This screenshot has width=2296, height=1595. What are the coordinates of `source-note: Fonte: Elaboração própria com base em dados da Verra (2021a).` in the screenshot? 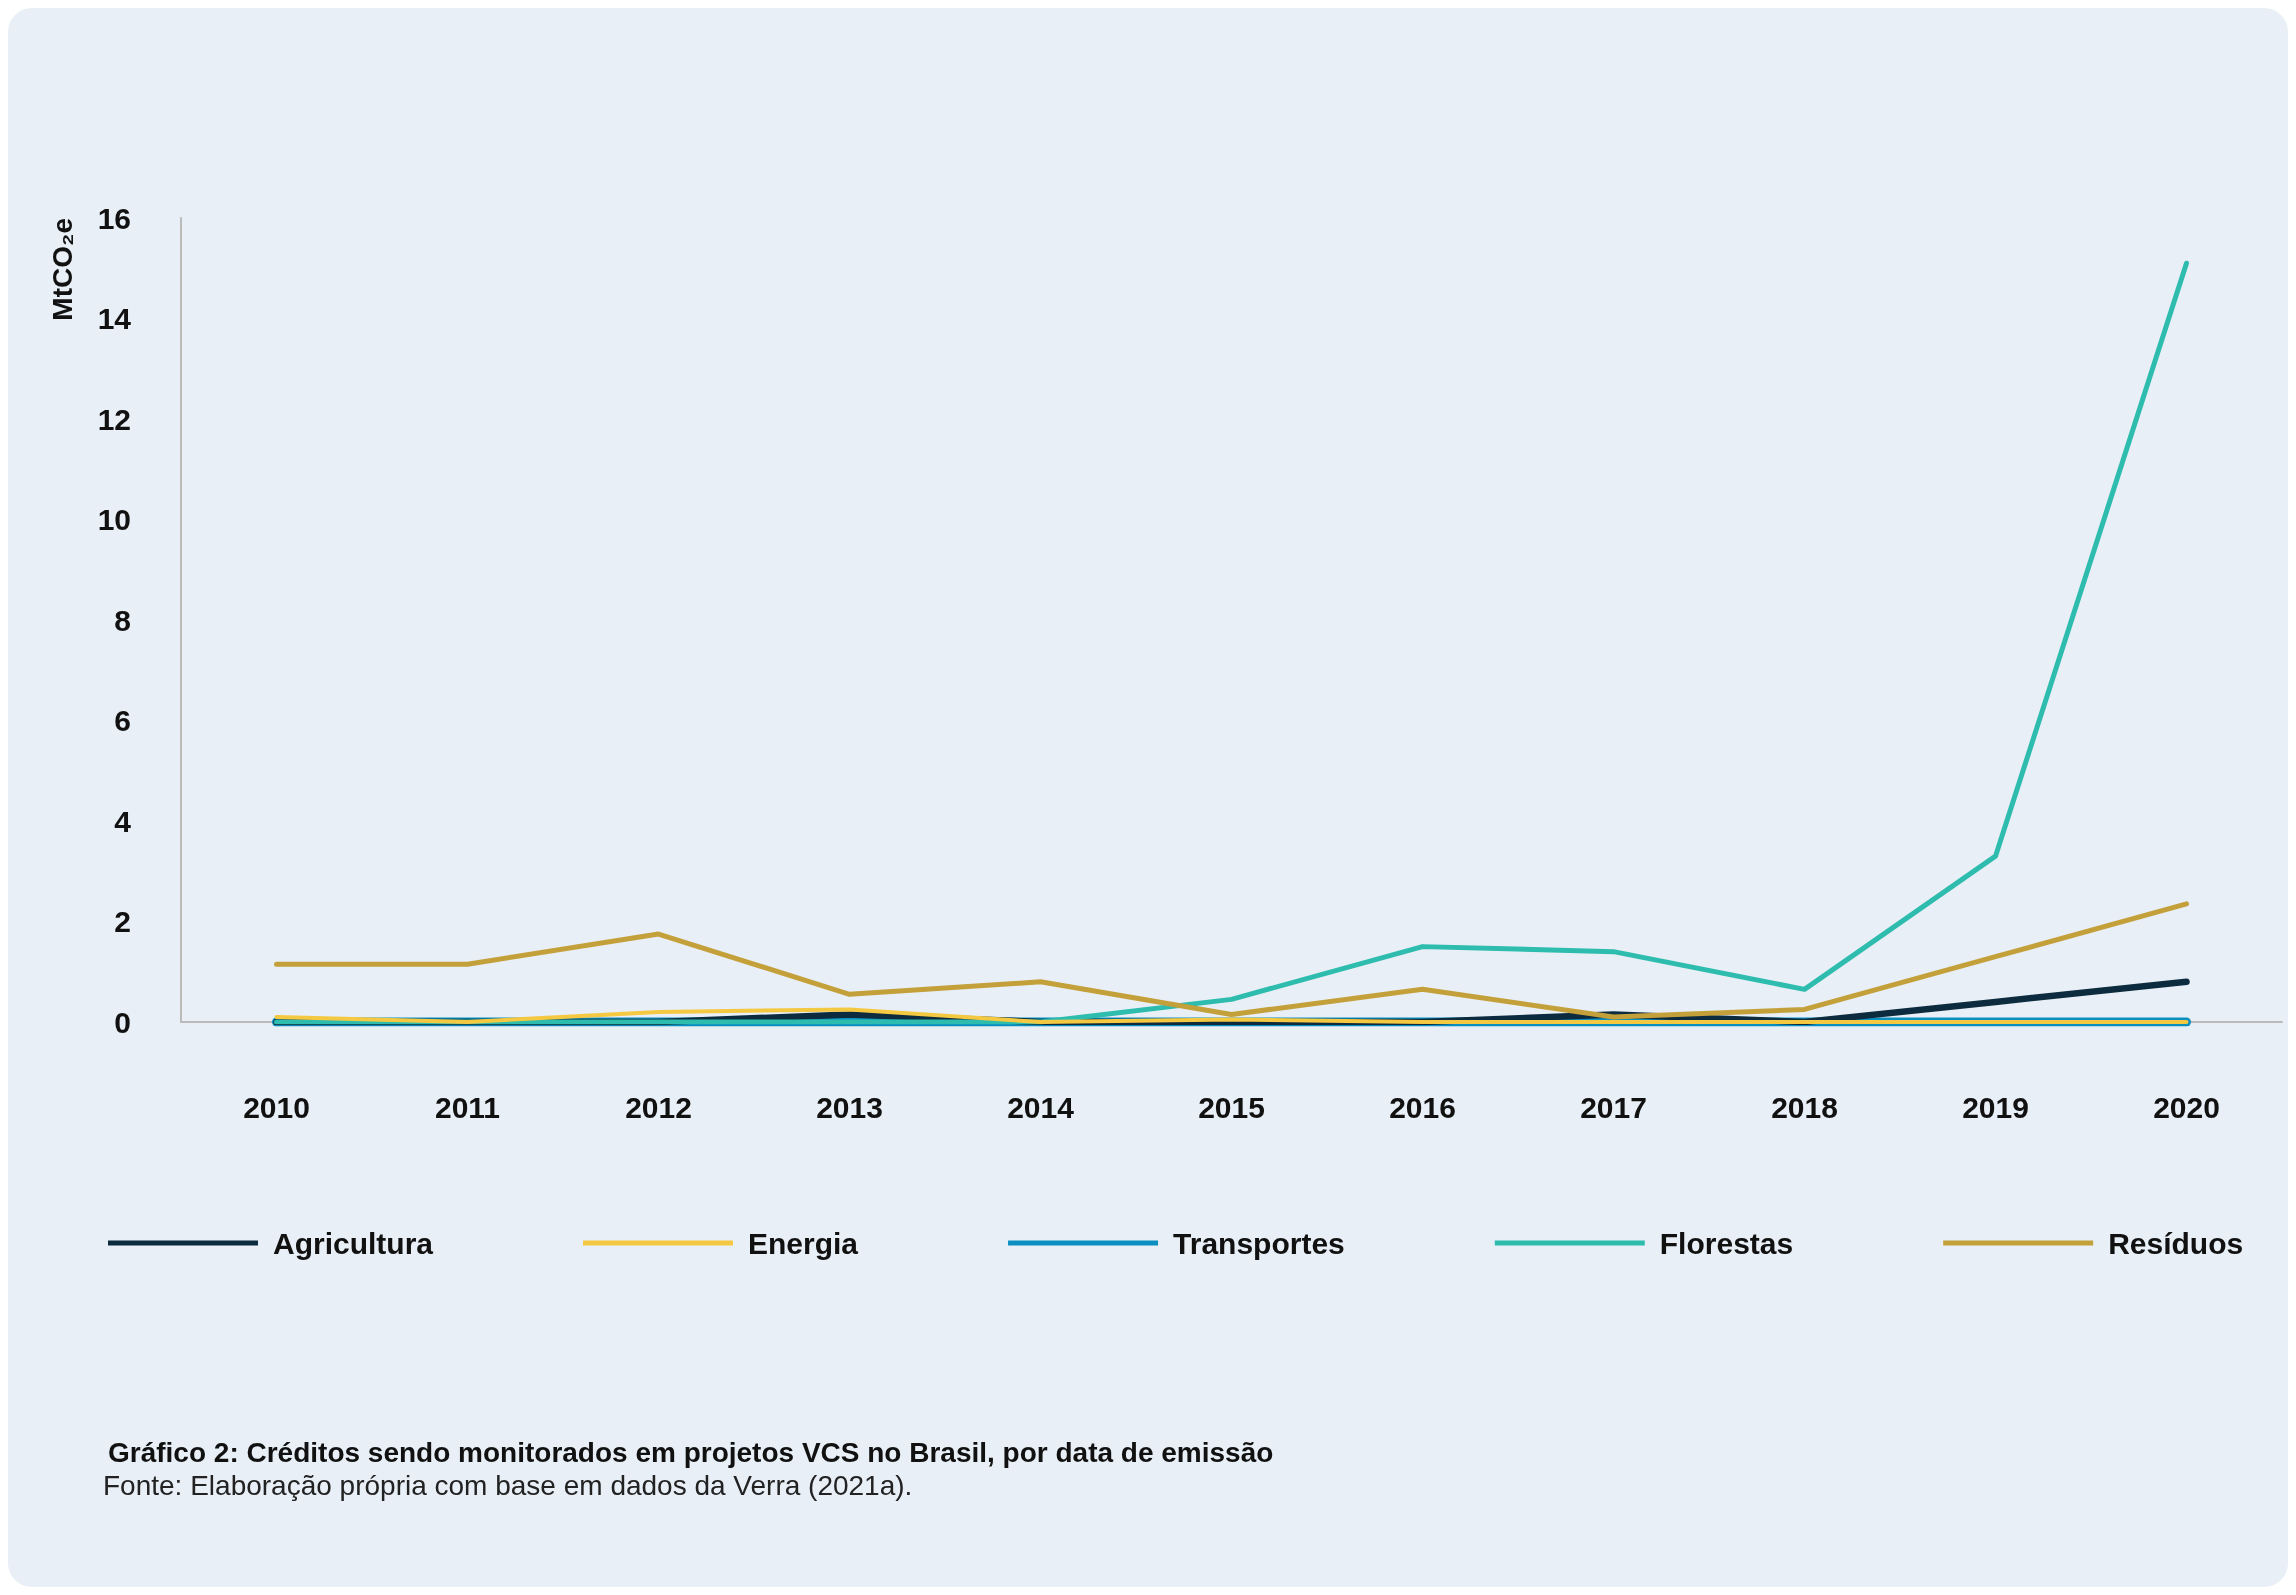 It's located at (508, 1485).